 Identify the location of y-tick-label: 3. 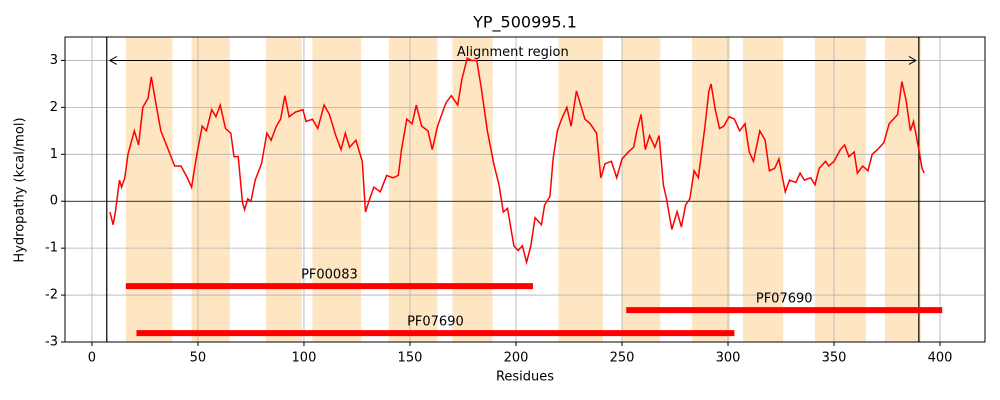
(54, 60).